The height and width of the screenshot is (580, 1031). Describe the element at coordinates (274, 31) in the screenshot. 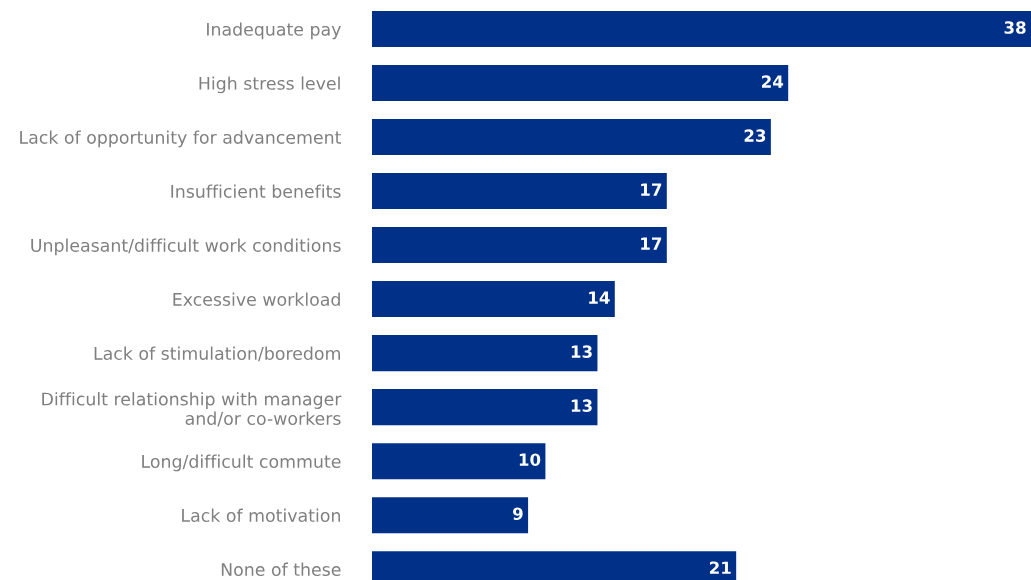

I see `y-tick-label: Inadequate pay` at that location.